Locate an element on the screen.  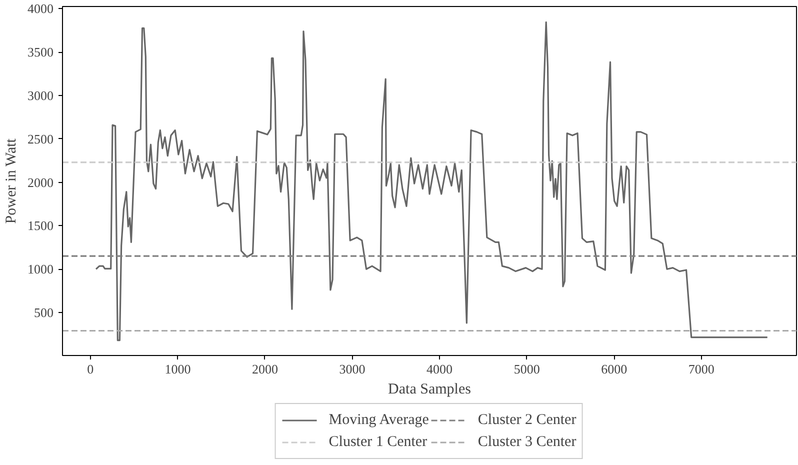
x-axis-title: Data Samples is located at coordinates (430, 390).